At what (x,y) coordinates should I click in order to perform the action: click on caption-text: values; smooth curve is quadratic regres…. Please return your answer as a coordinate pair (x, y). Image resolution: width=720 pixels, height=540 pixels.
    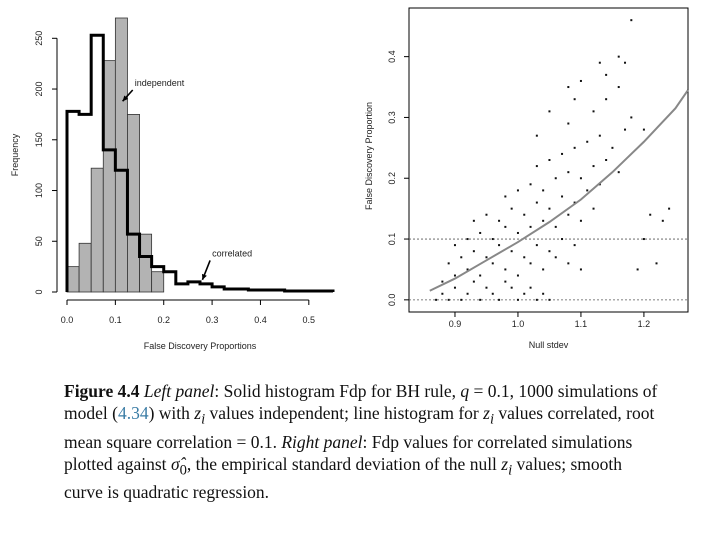
    Looking at the image, I should click on (343, 478).